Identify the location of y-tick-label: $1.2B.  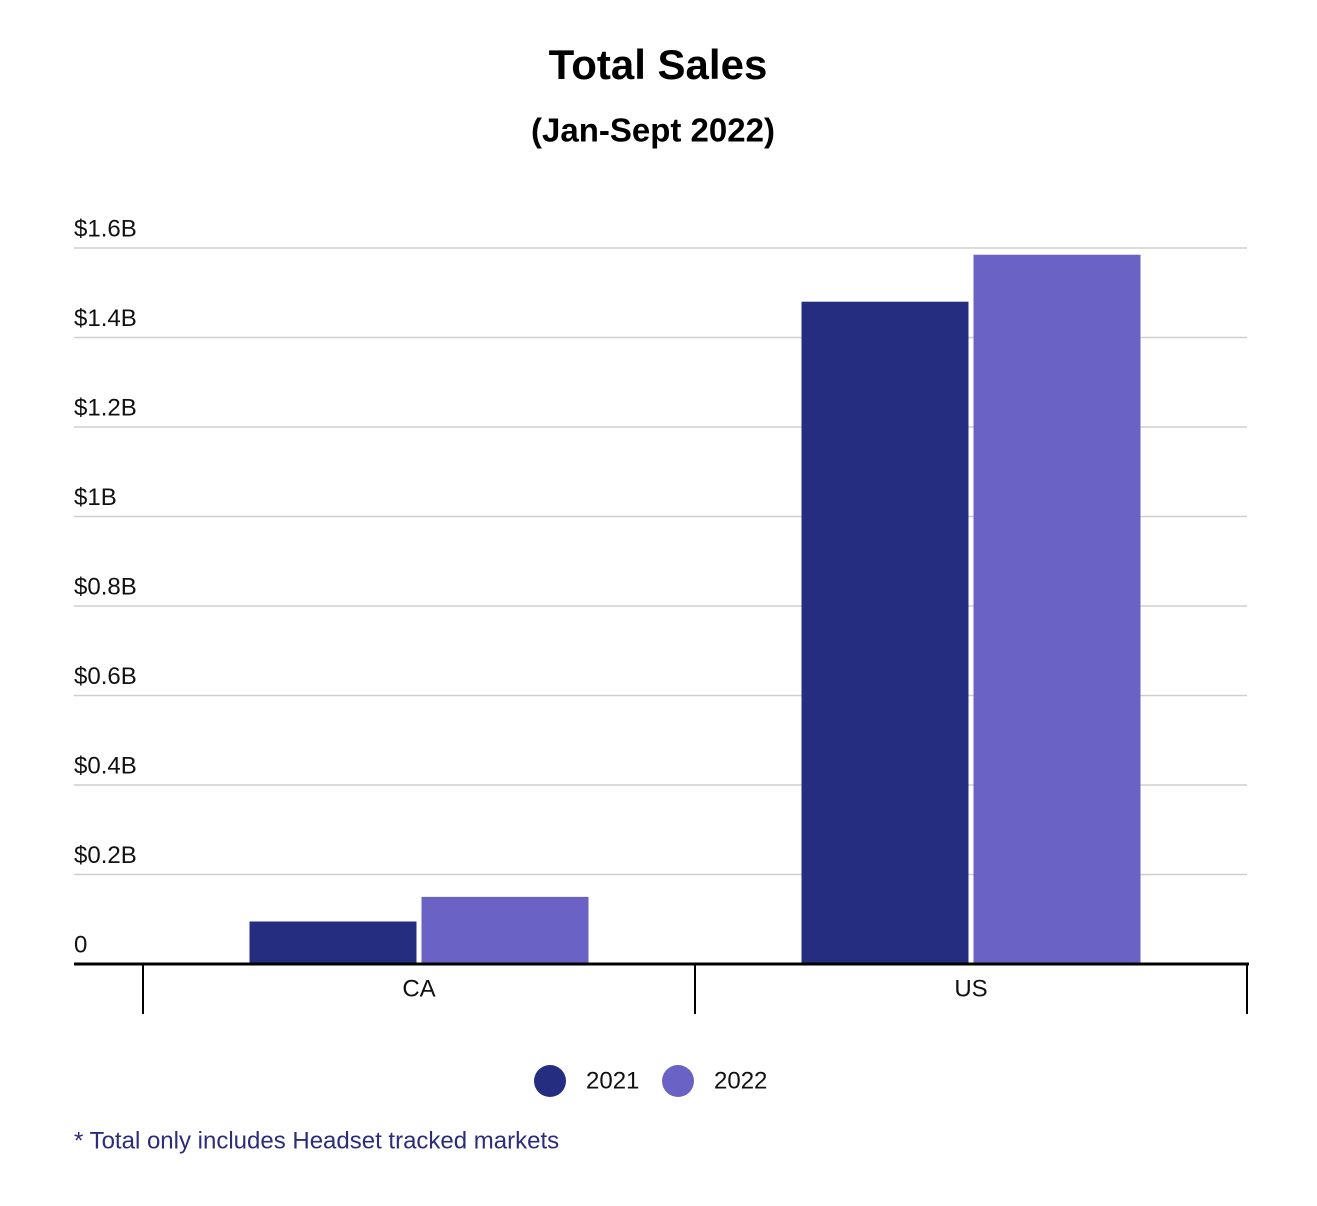
(105, 407).